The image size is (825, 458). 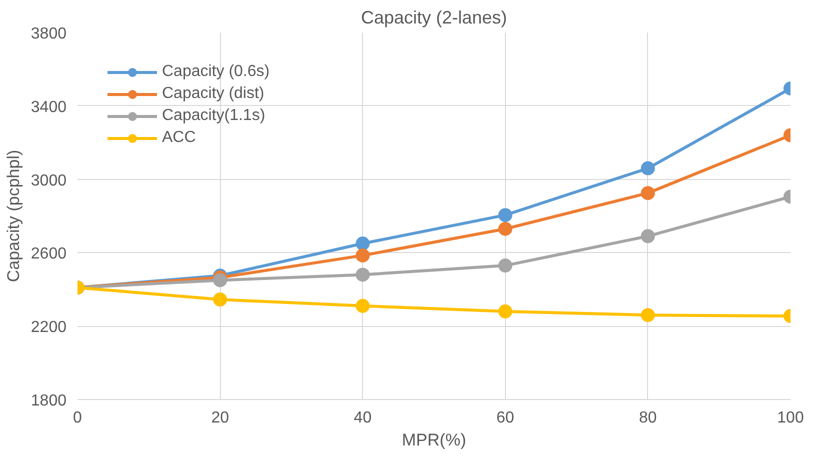 I want to click on legend-label: ACC, so click(x=179, y=138).